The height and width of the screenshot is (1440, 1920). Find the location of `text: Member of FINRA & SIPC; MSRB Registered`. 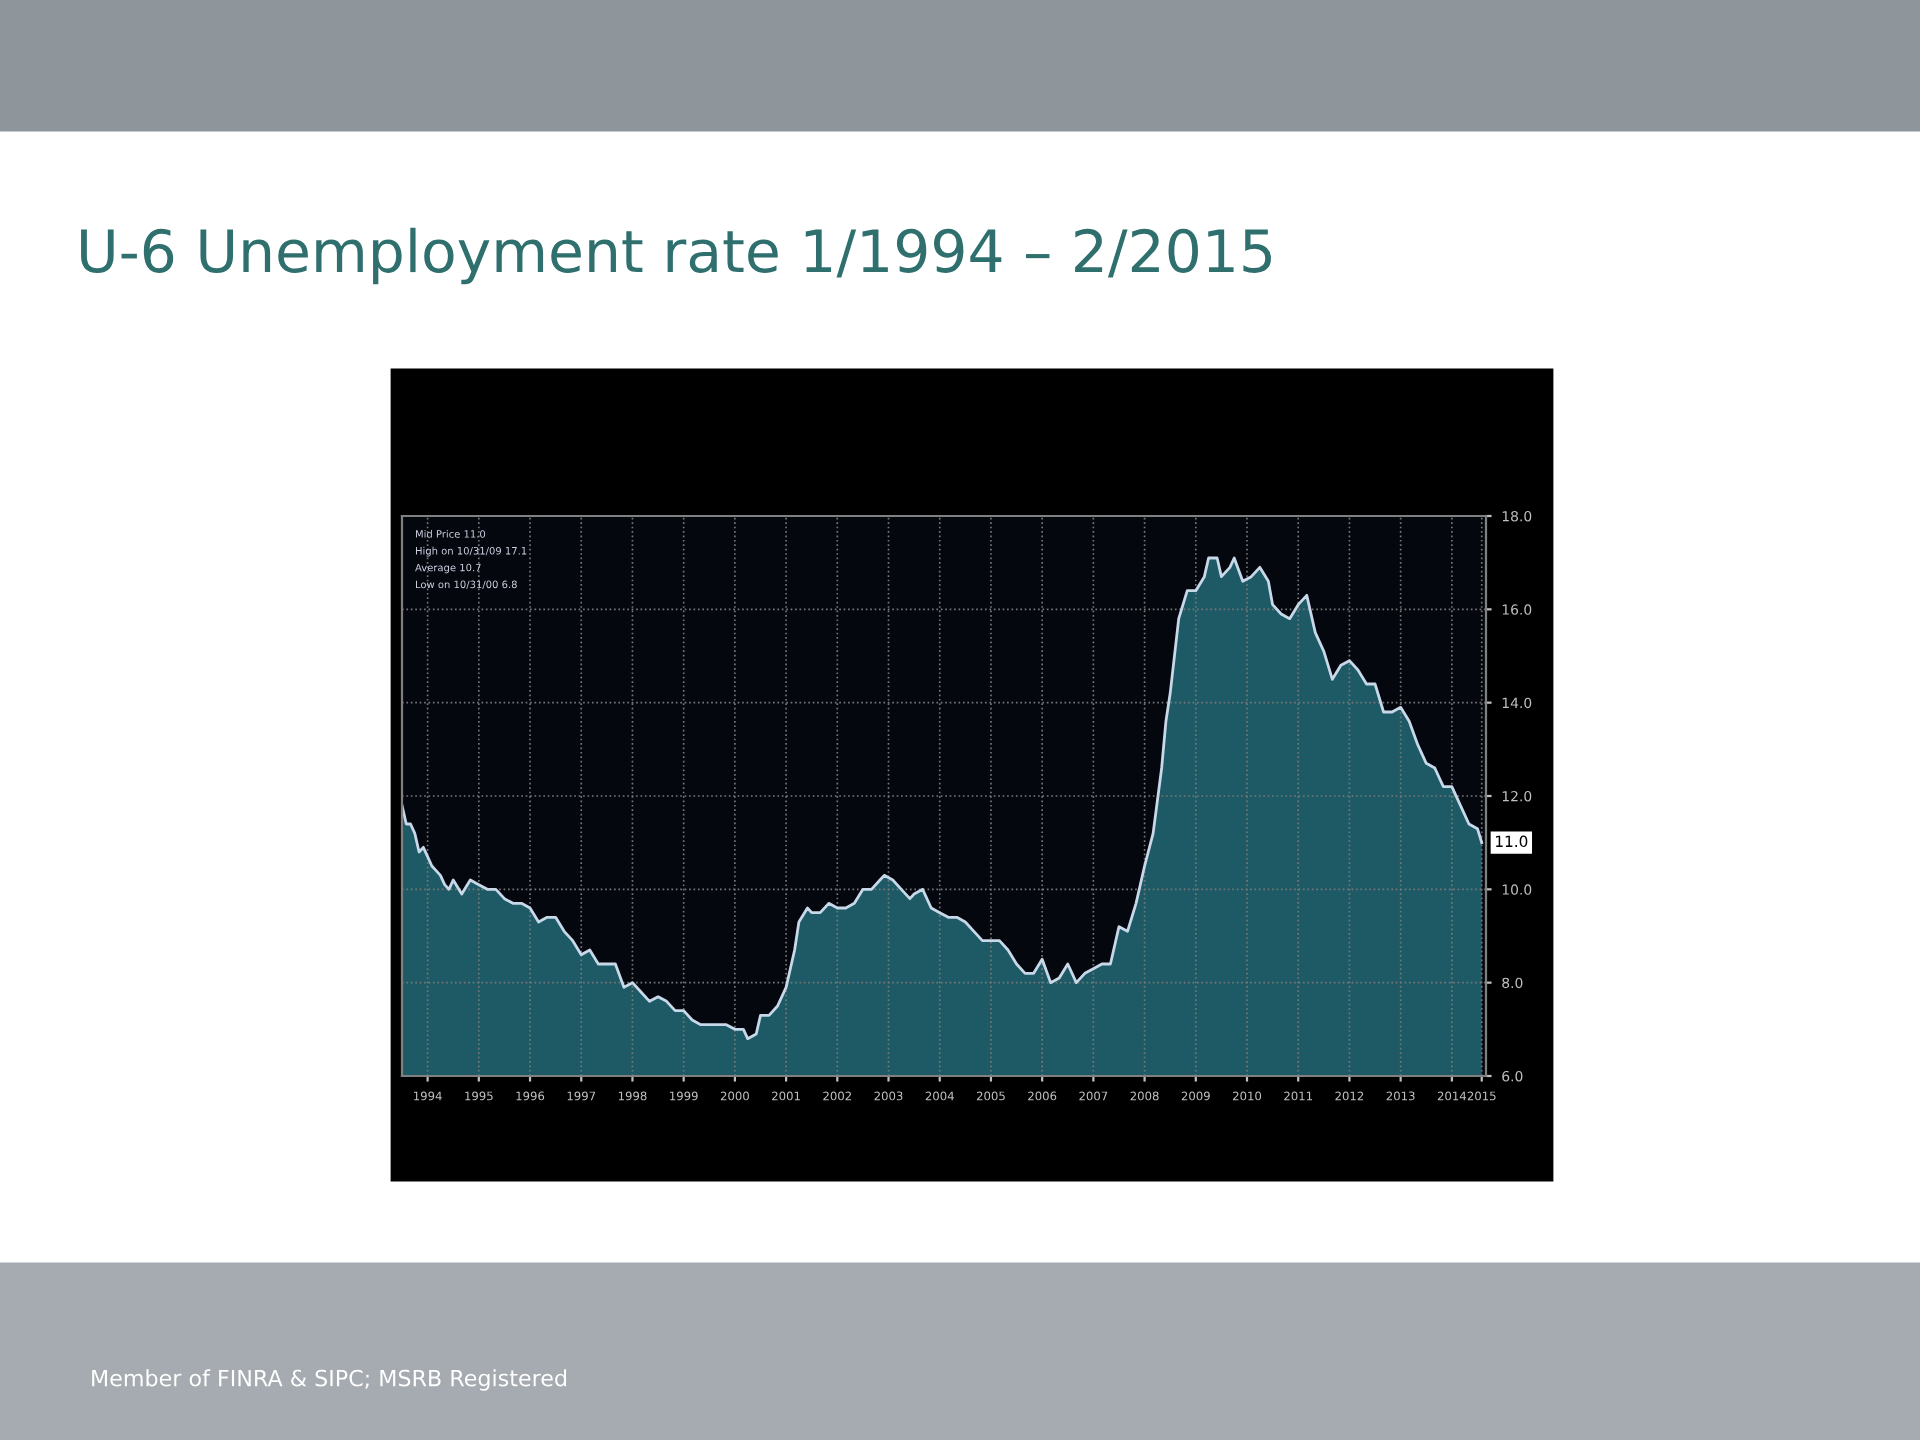

text: Member of FINRA & SIPC; MSRB Registered is located at coordinates (329, 1380).